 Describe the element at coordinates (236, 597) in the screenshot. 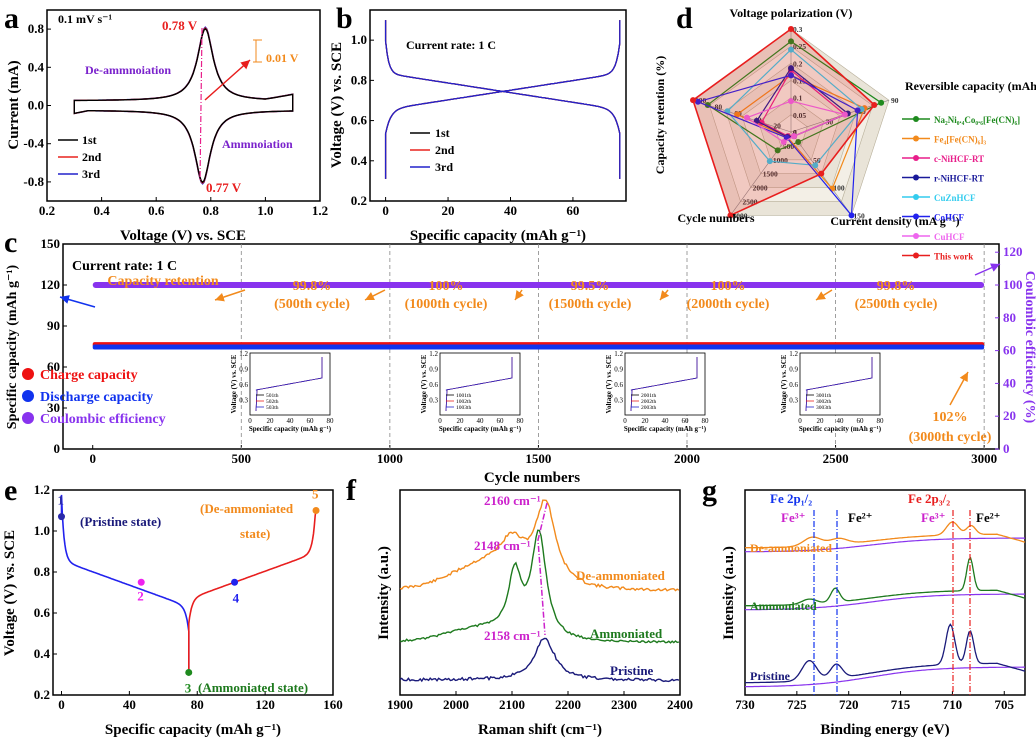

I see `state-point-label: 4` at that location.